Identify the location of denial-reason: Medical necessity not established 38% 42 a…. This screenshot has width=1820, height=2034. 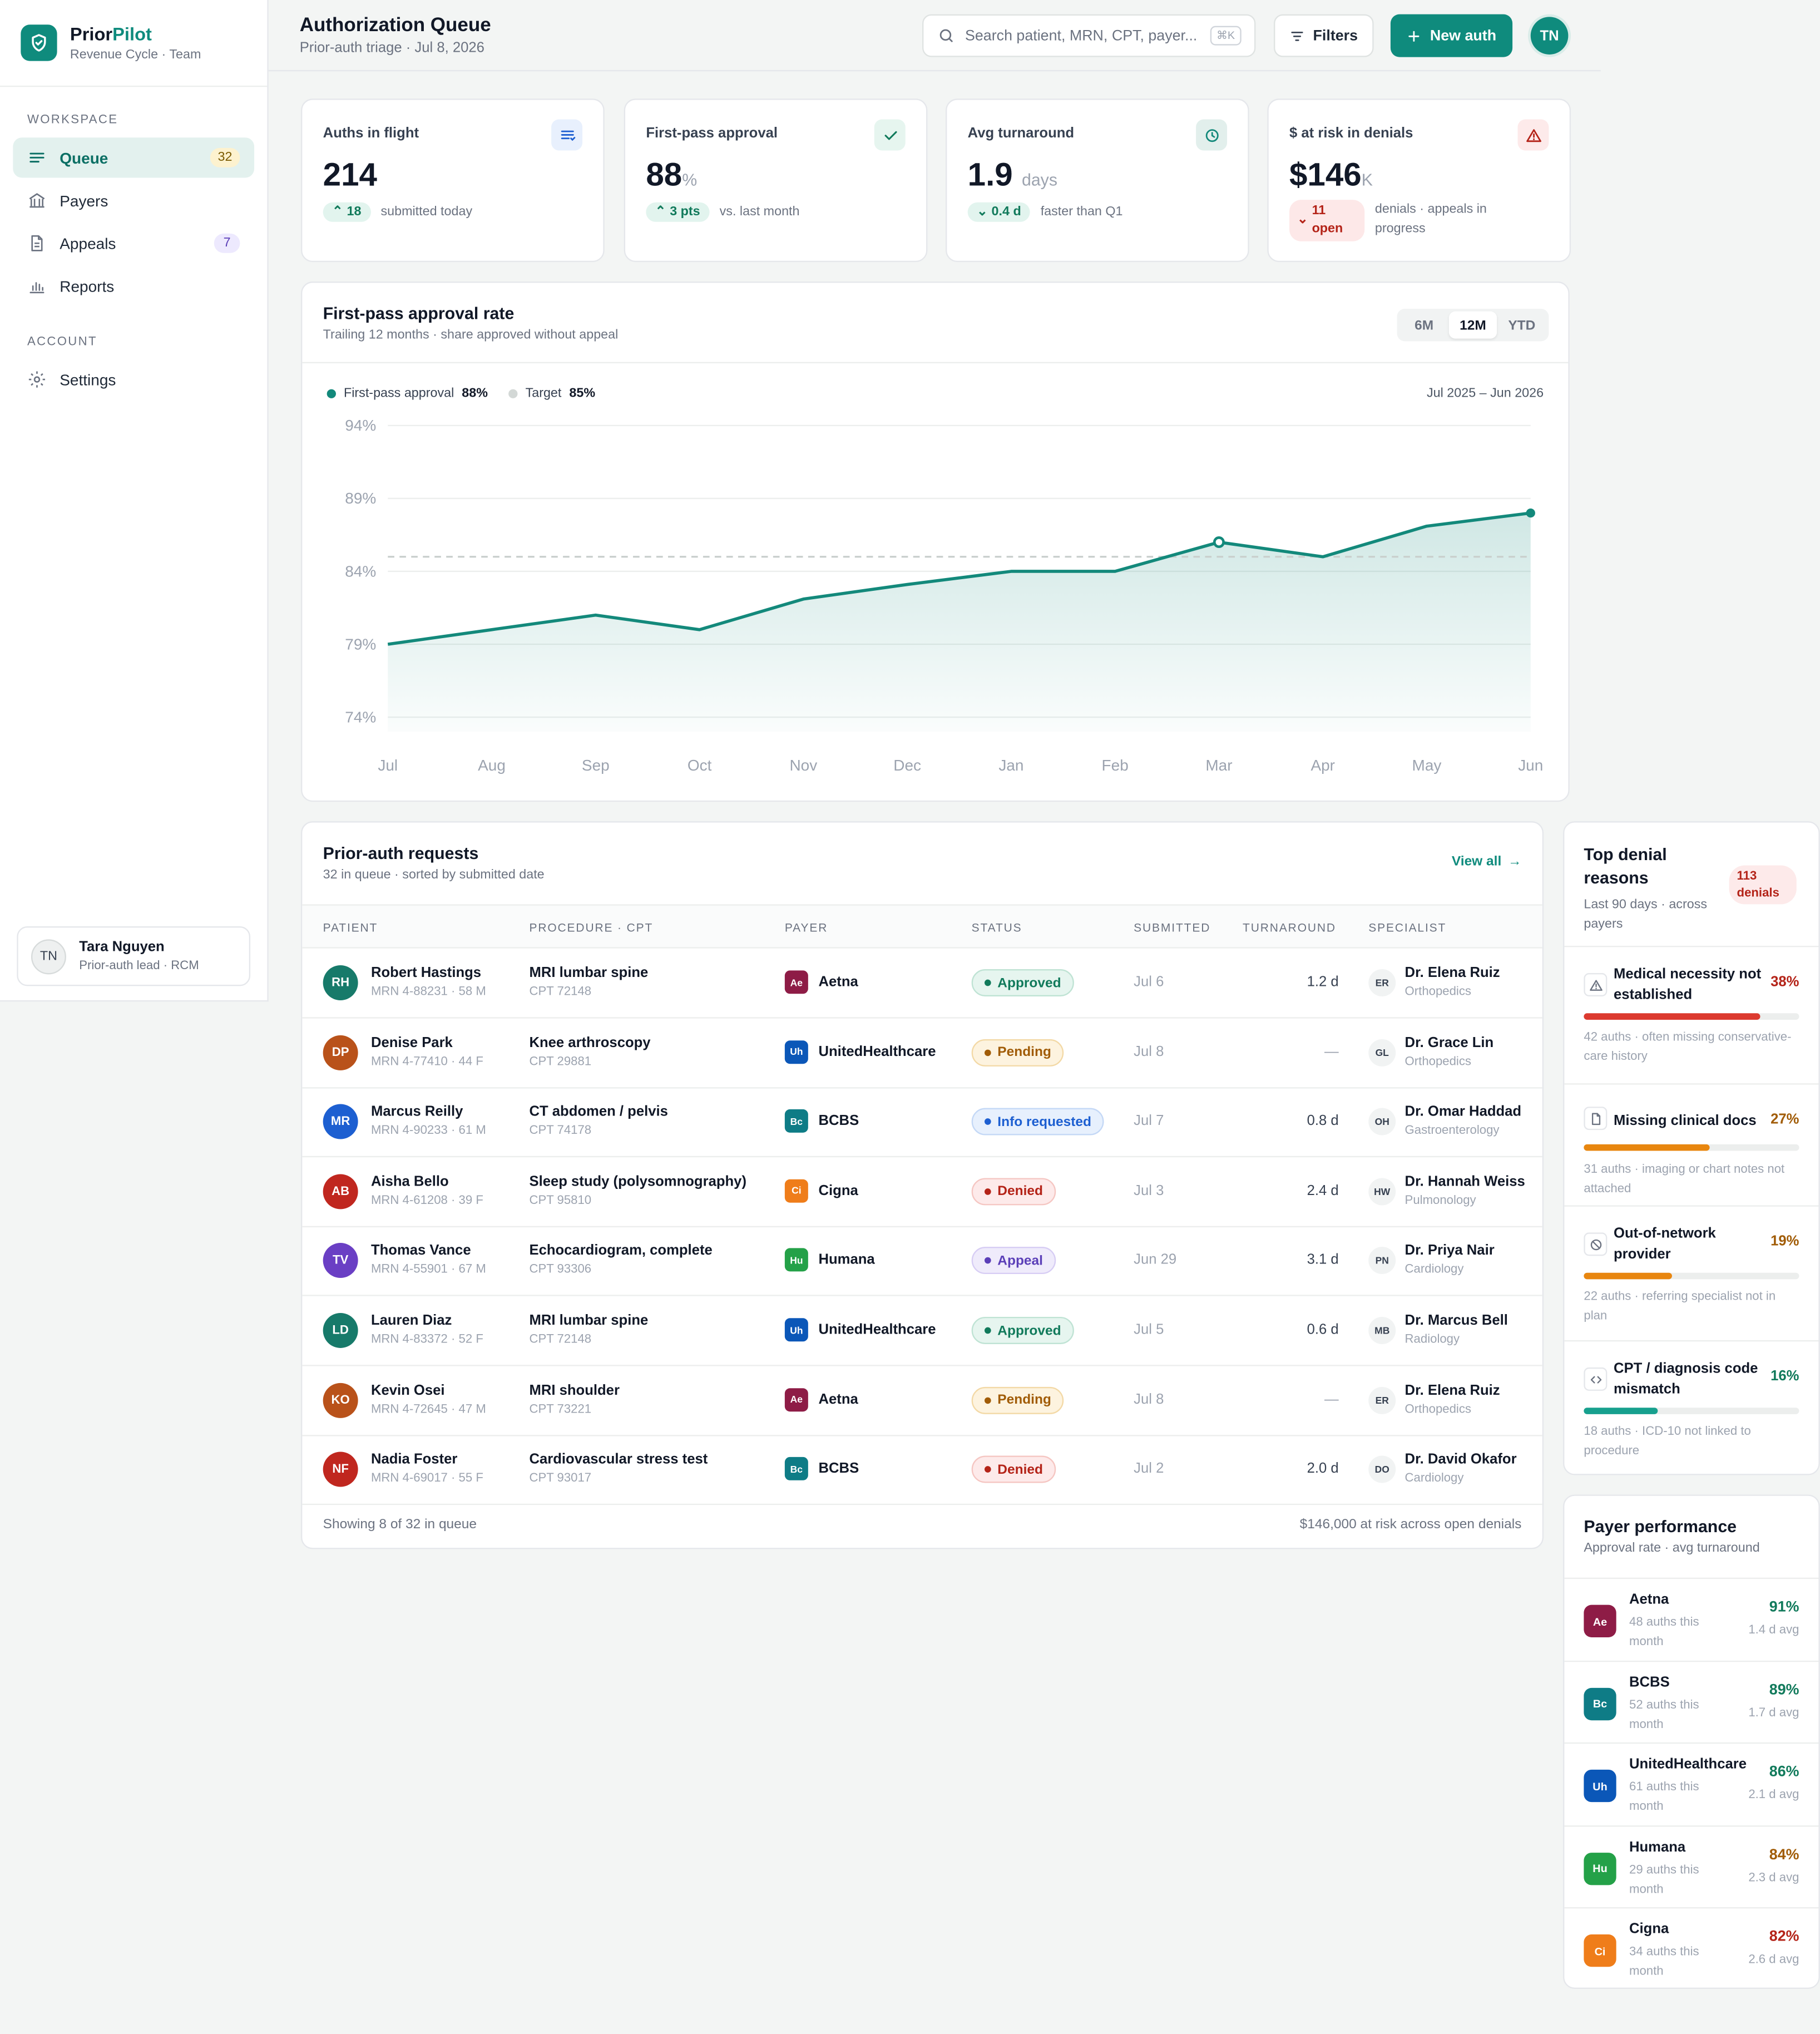
(1691, 1015).